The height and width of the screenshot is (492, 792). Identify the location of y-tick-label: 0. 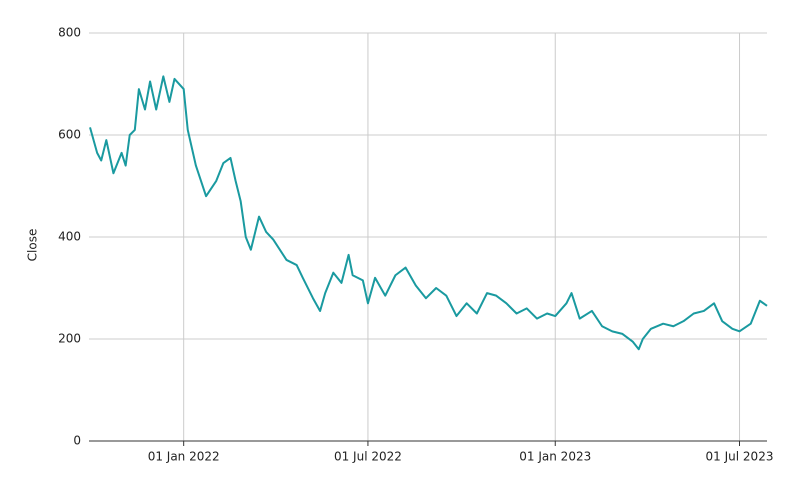
(77, 441).